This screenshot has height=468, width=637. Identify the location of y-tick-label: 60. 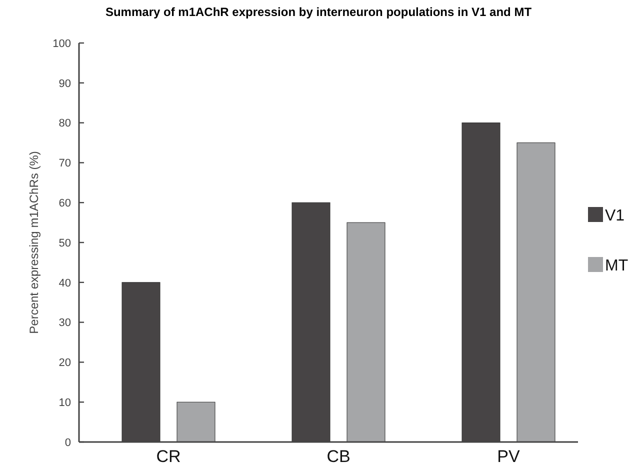
(64, 203).